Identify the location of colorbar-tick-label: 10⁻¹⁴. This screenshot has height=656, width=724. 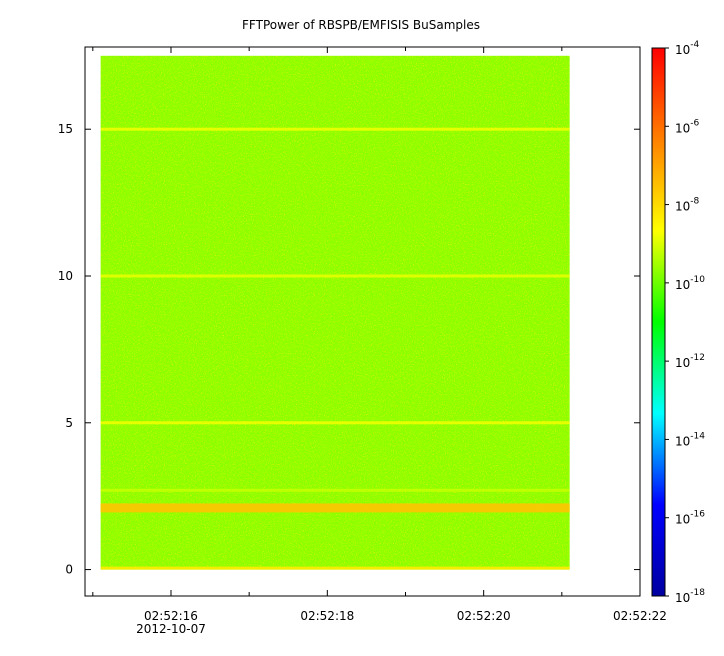
(690, 439).